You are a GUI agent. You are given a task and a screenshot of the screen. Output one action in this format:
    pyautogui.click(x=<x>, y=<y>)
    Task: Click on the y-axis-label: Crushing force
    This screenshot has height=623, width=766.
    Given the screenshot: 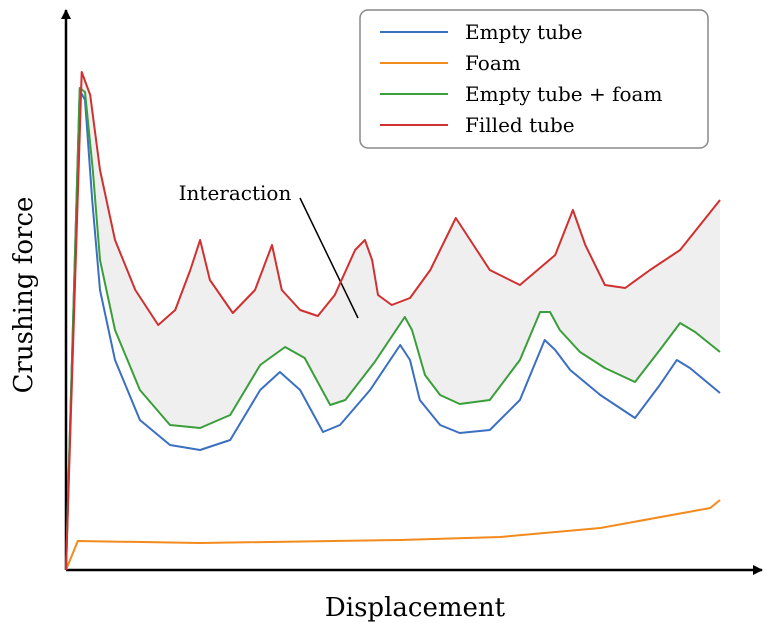 What is the action you would take?
    pyautogui.click(x=24, y=295)
    